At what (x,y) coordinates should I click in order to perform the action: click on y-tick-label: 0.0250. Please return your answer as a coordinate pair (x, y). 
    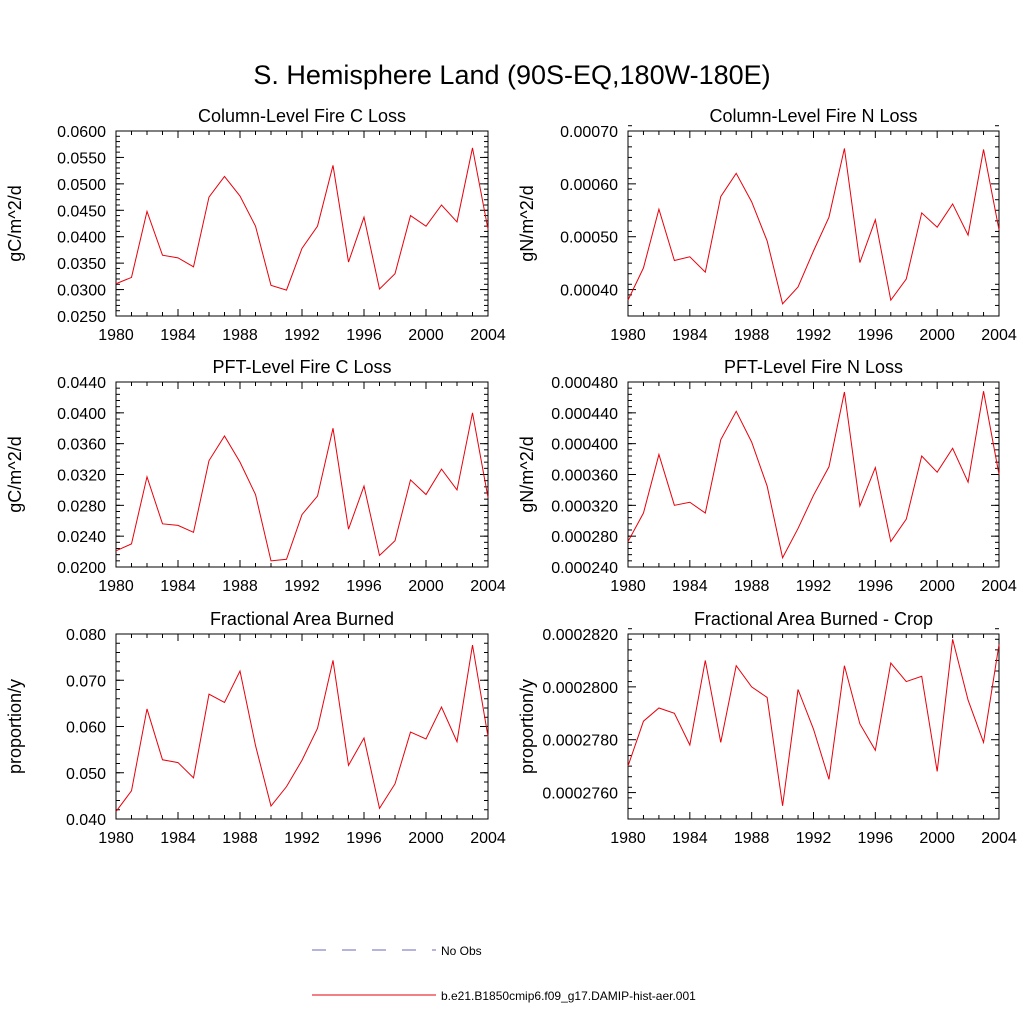
    Looking at the image, I should click on (81, 317).